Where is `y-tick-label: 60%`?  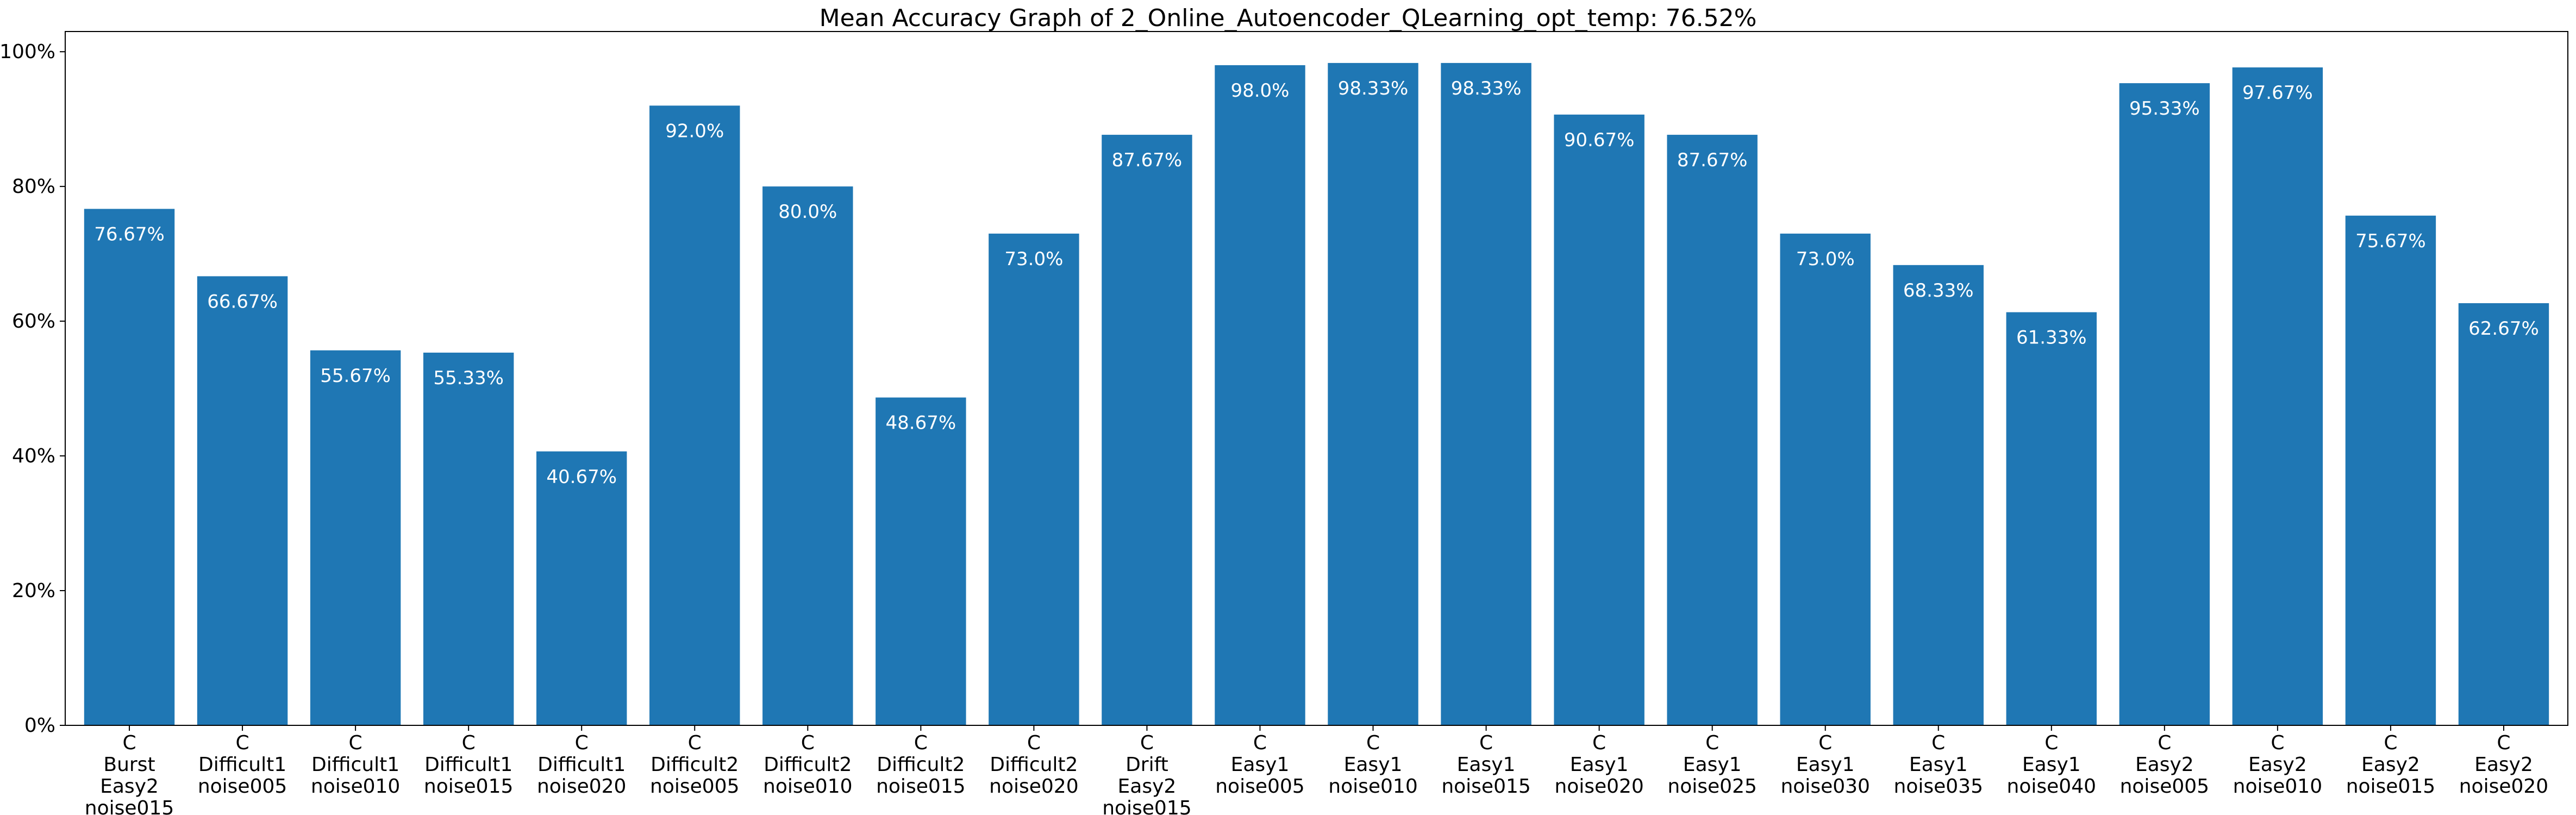
y-tick-label: 60% is located at coordinates (33, 321).